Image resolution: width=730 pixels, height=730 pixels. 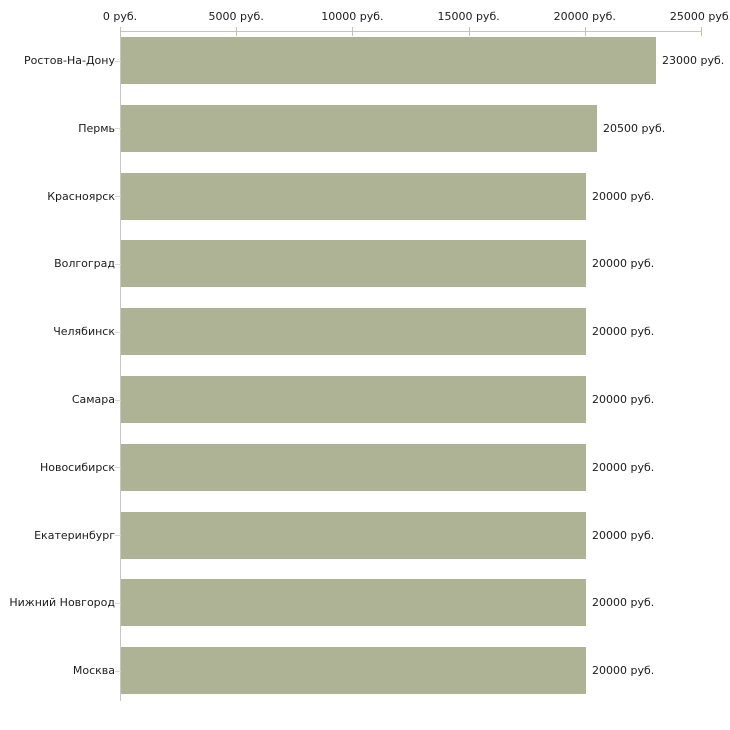 What do you see at coordinates (96, 128) in the screenshot?
I see `category-label: Пермь` at bounding box center [96, 128].